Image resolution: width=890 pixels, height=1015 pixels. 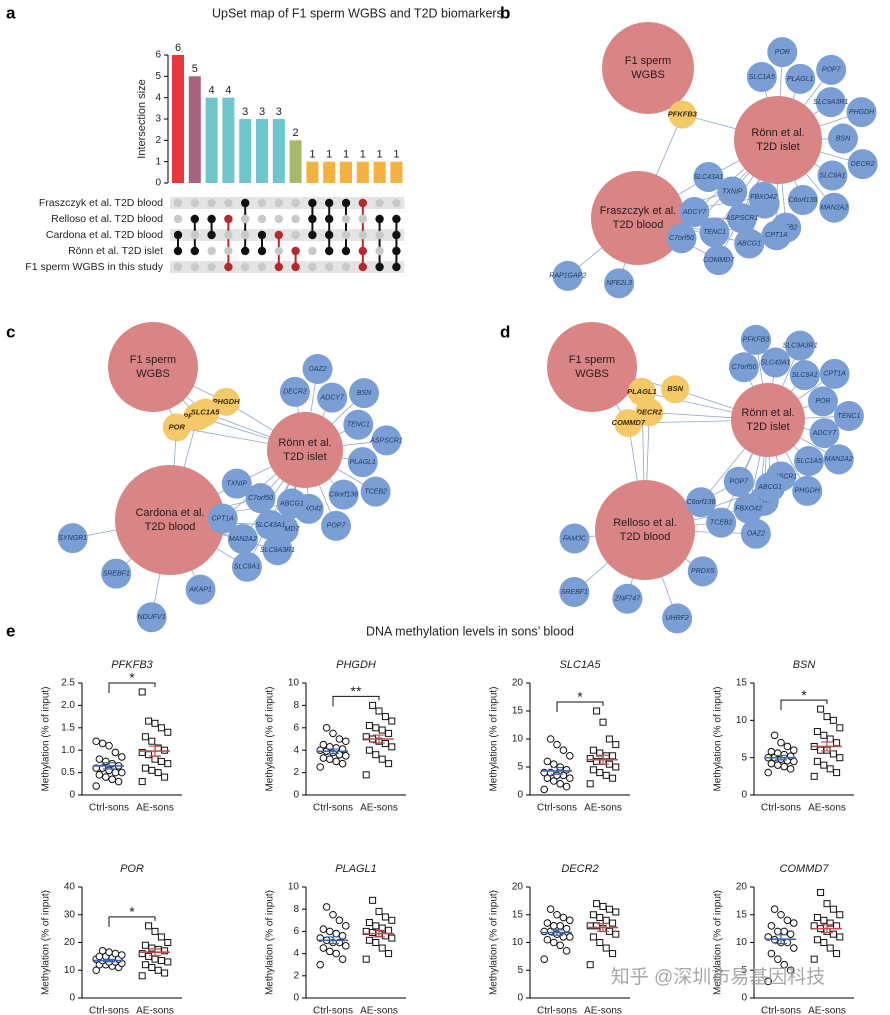 I want to click on value-label: 3, so click(x=279, y=112).